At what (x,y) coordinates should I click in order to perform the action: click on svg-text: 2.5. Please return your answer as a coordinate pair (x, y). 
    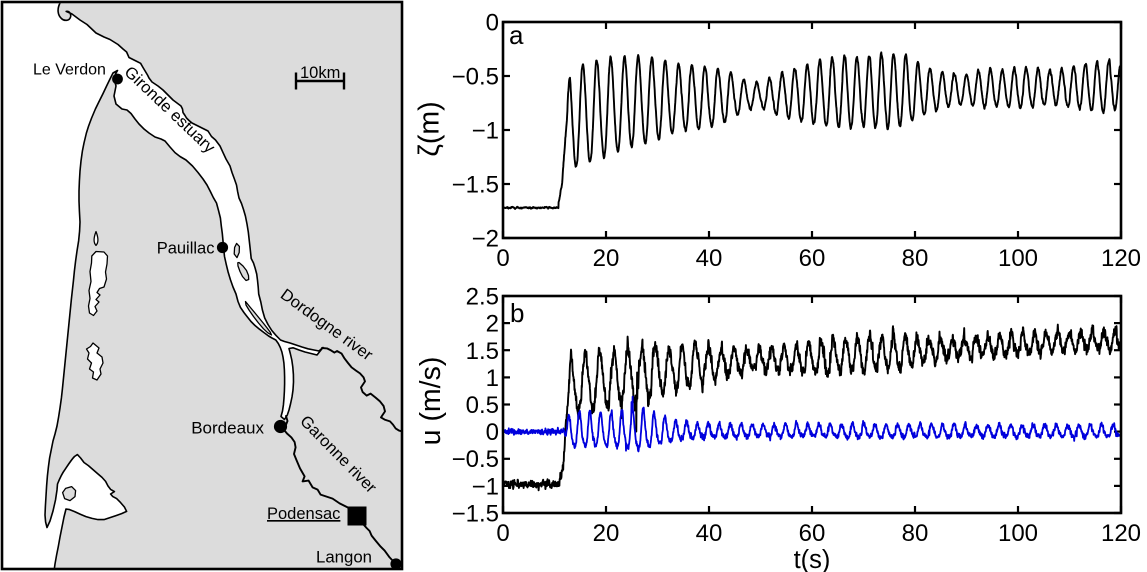
    Looking at the image, I should click on (482, 297).